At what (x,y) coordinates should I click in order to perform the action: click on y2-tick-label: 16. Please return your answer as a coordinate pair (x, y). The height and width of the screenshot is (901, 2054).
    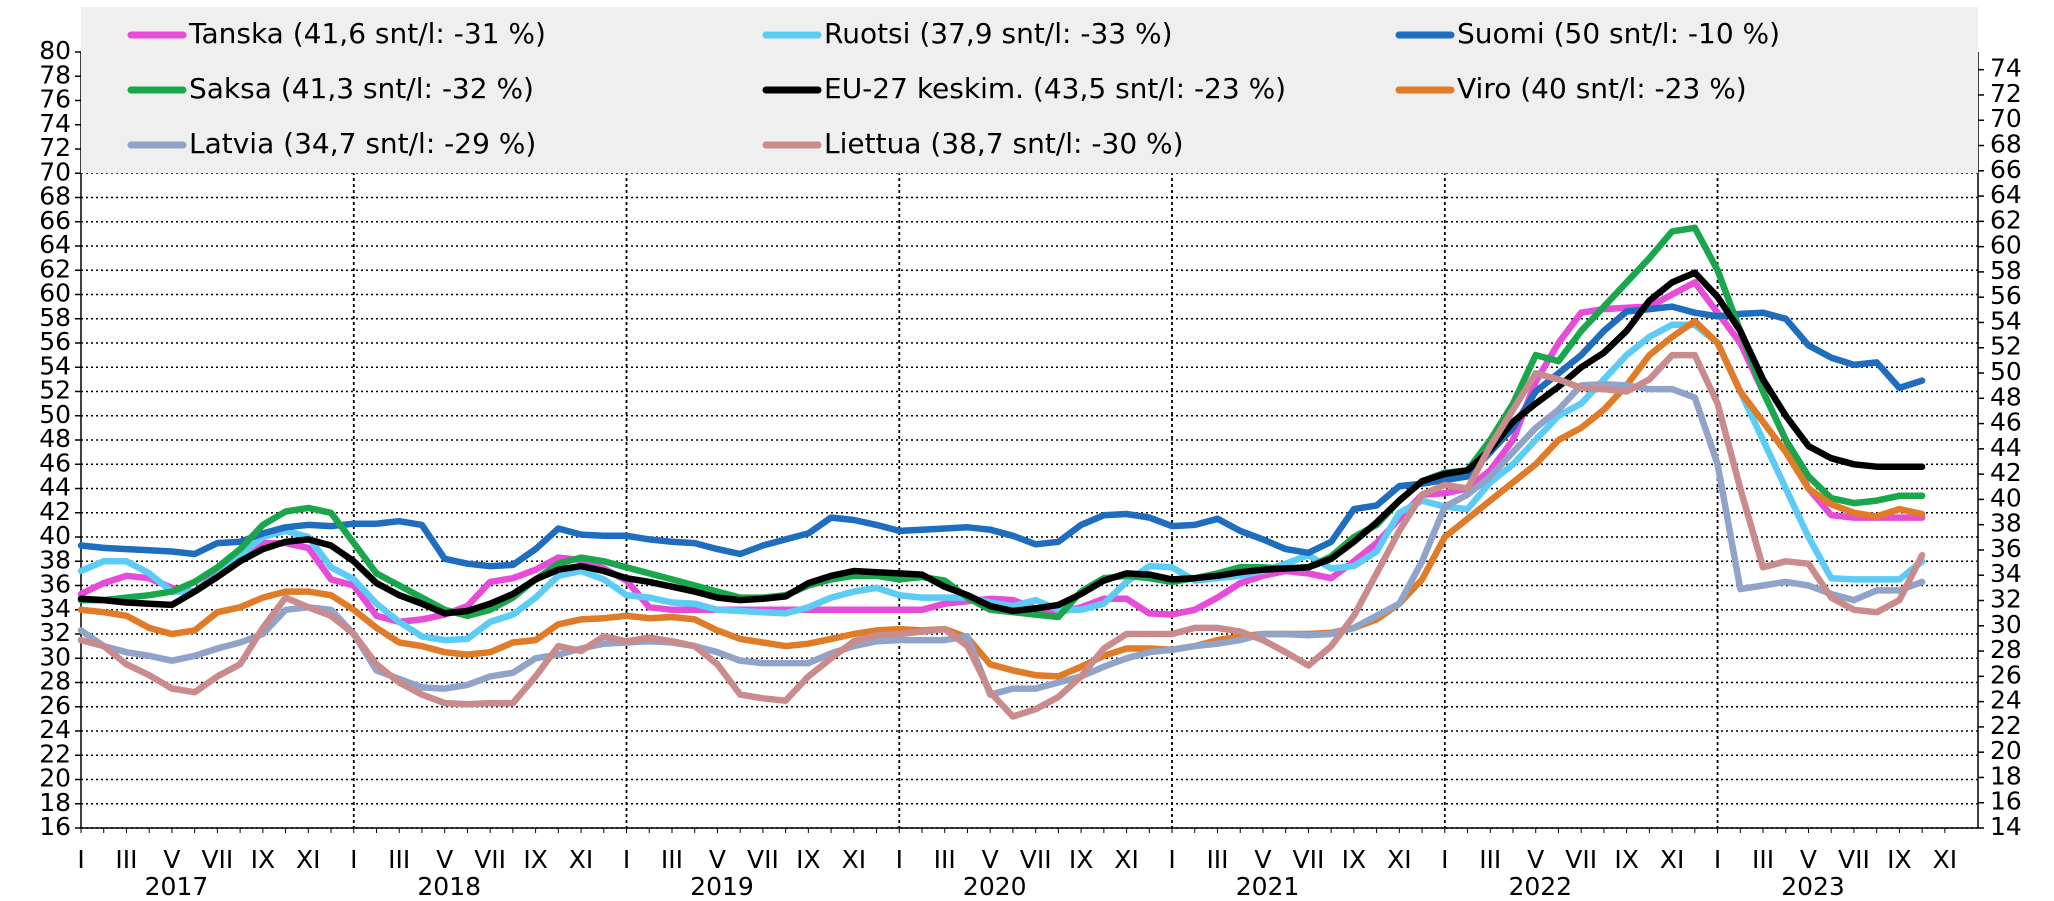
    Looking at the image, I should click on (2006, 801).